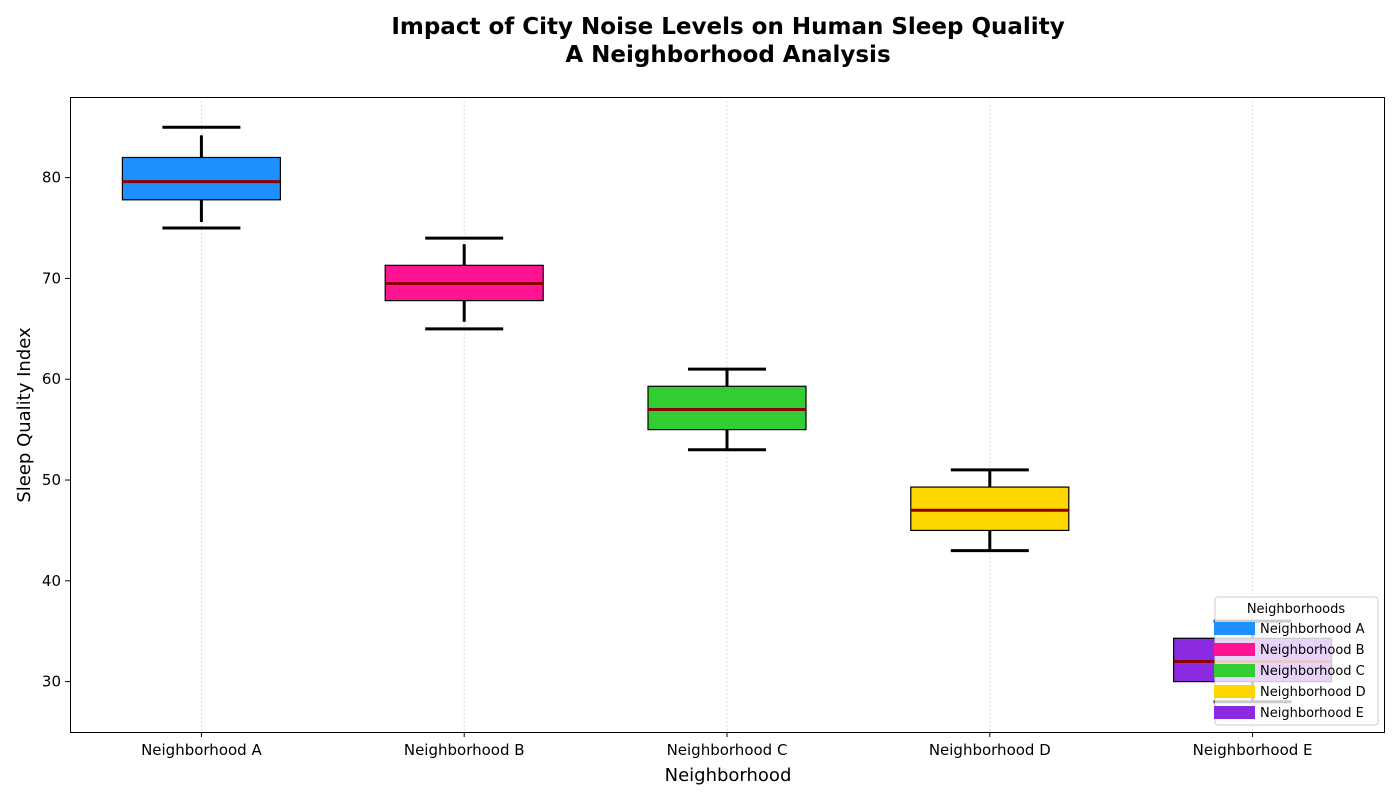 Image resolution: width=1400 pixels, height=800 pixels. I want to click on y-tick-label: 40, so click(51, 581).